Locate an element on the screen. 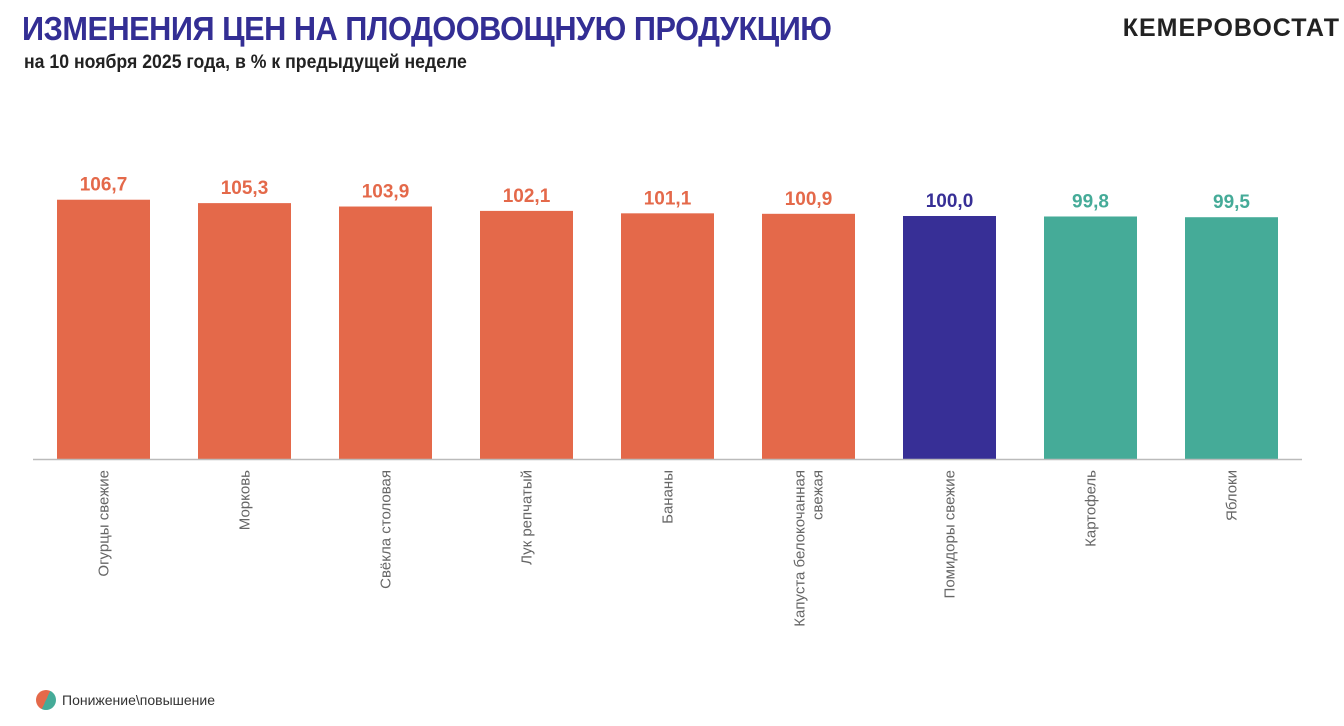  category-label-line: Картофель is located at coordinates (1091, 508).